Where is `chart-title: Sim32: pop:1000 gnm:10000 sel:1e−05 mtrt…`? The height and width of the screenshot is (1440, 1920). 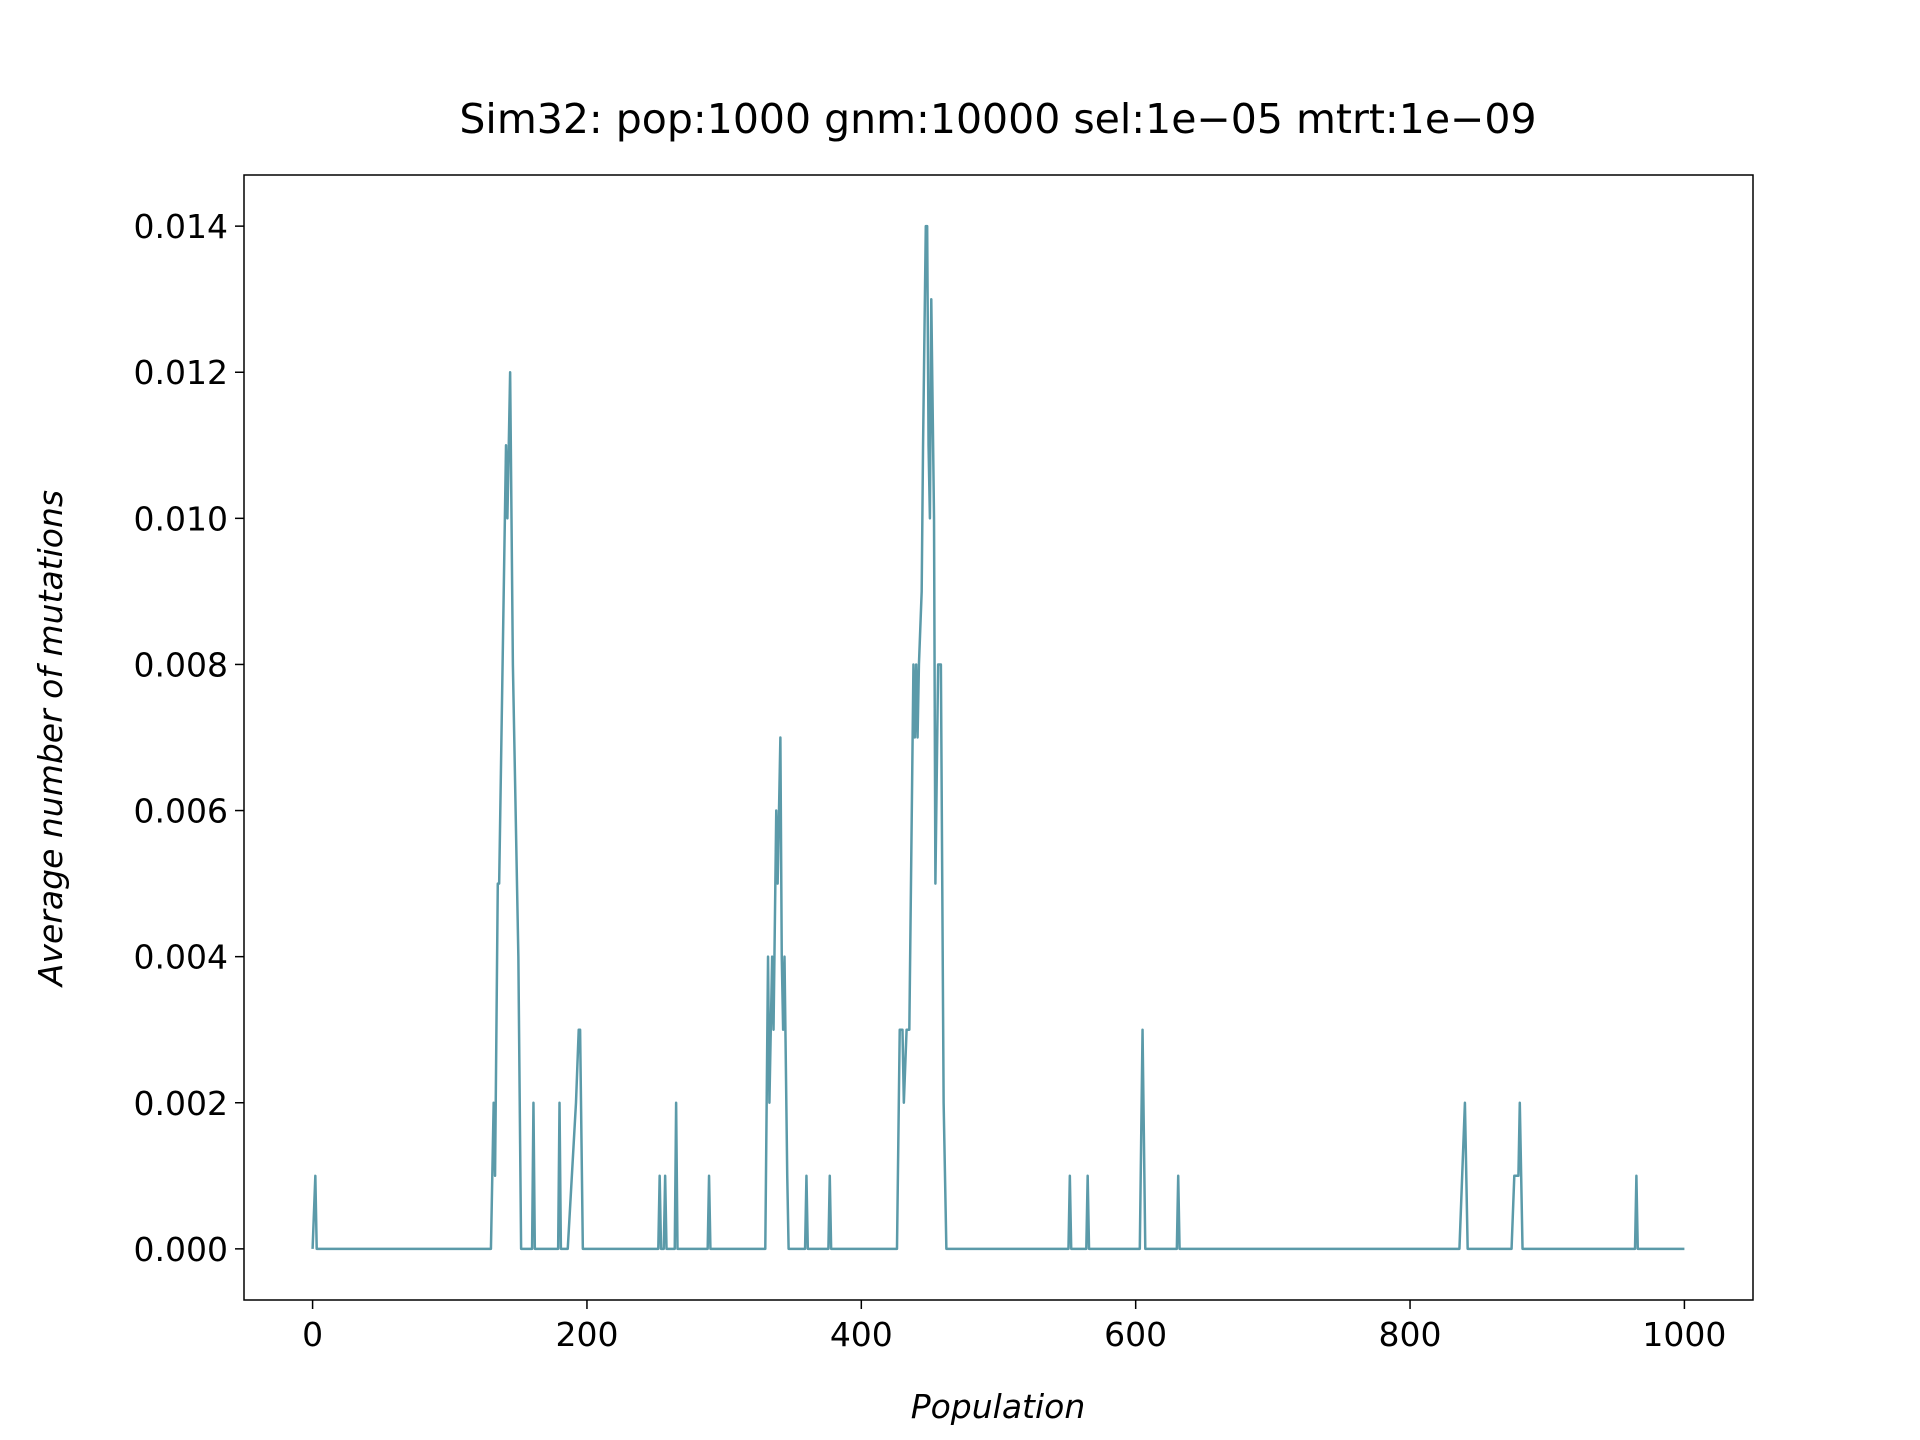
chart-title: Sim32: pop:1000 gnm:10000 sel:1e−05 mtrt… is located at coordinates (997, 119).